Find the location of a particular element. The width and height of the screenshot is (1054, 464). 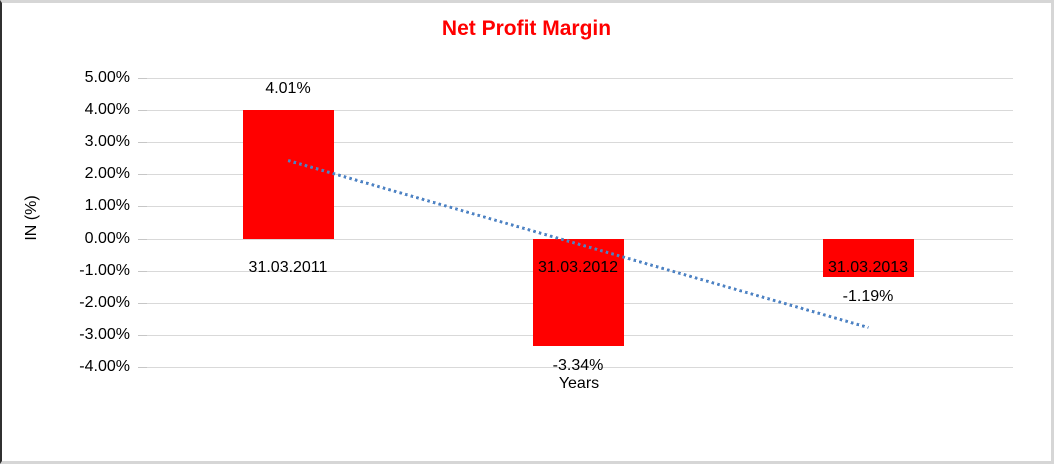

y-tick-label: -2.00% is located at coordinates (104, 302).